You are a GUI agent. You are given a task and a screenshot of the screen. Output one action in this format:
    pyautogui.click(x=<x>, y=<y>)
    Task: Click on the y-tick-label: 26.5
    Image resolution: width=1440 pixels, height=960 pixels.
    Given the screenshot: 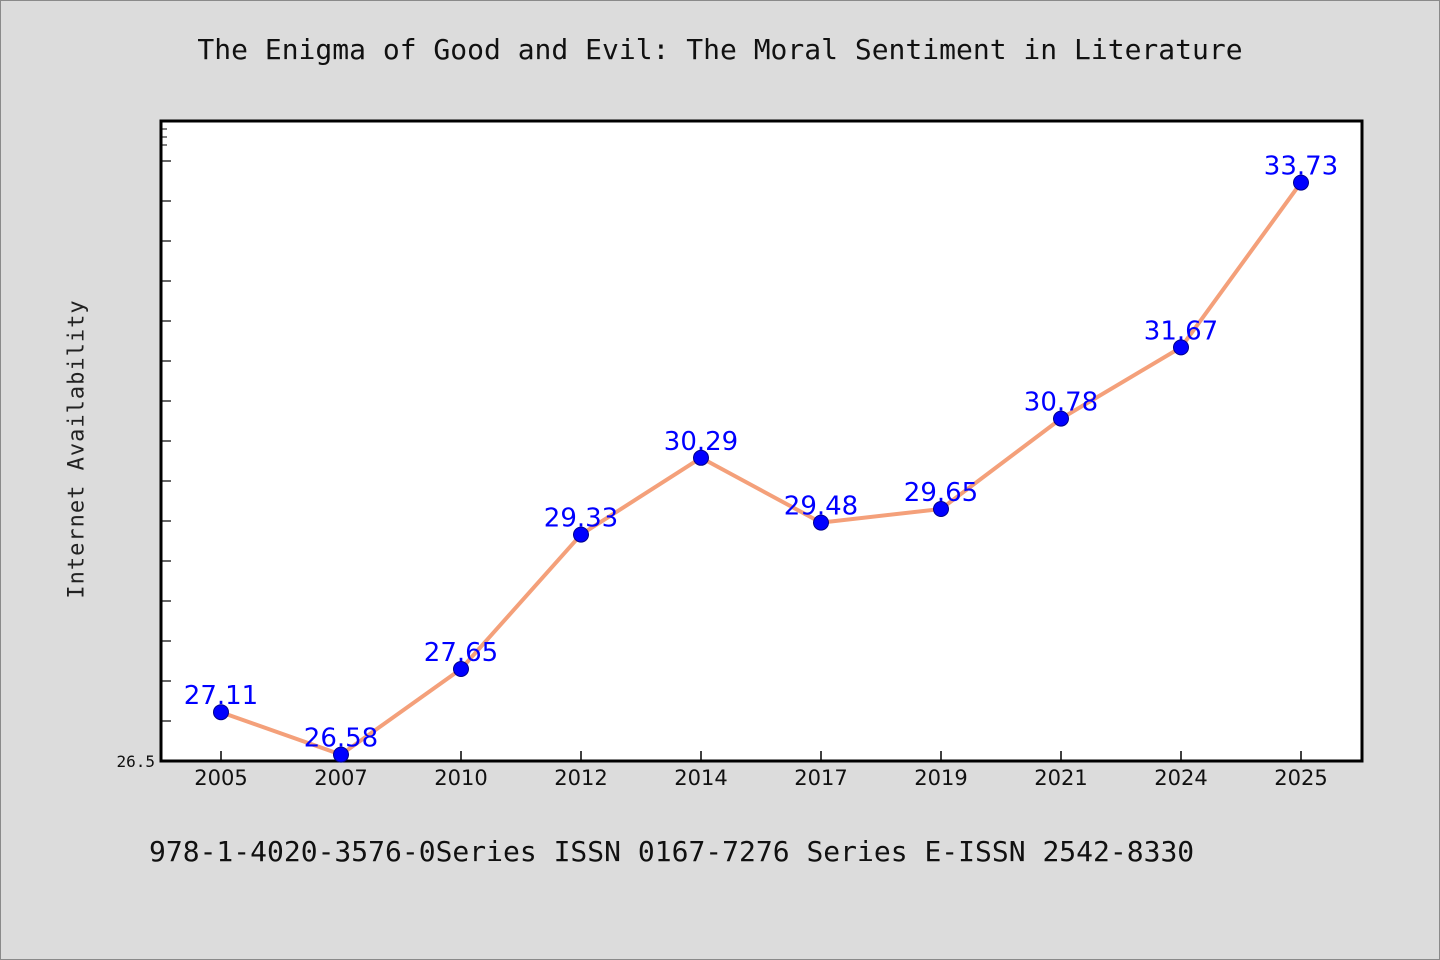 What is the action you would take?
    pyautogui.click(x=135, y=761)
    